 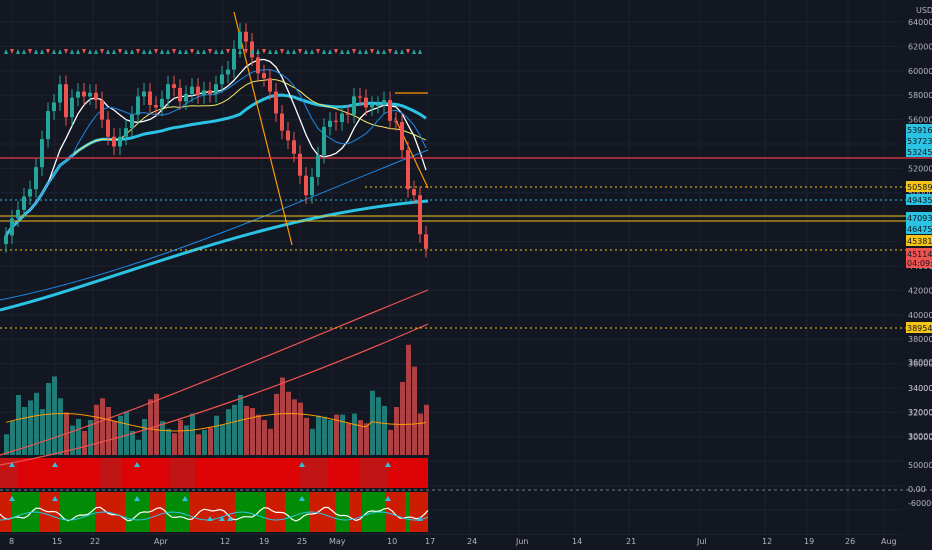 I want to click on volume-tick-label: 30000.00, so click(x=920, y=436).